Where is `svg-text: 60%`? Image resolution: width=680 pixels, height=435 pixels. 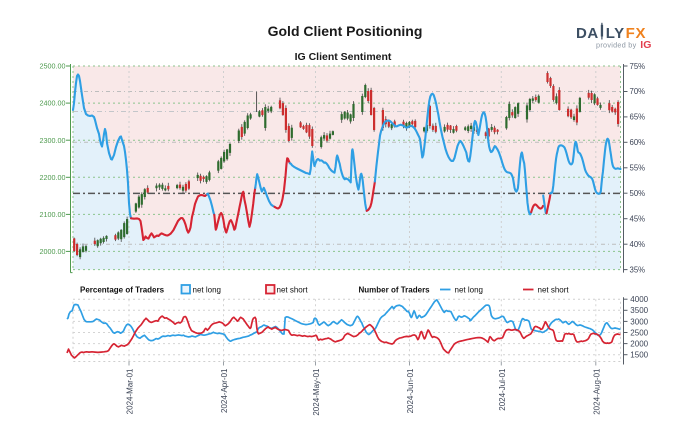
svg-text: 60% is located at coordinates (638, 142).